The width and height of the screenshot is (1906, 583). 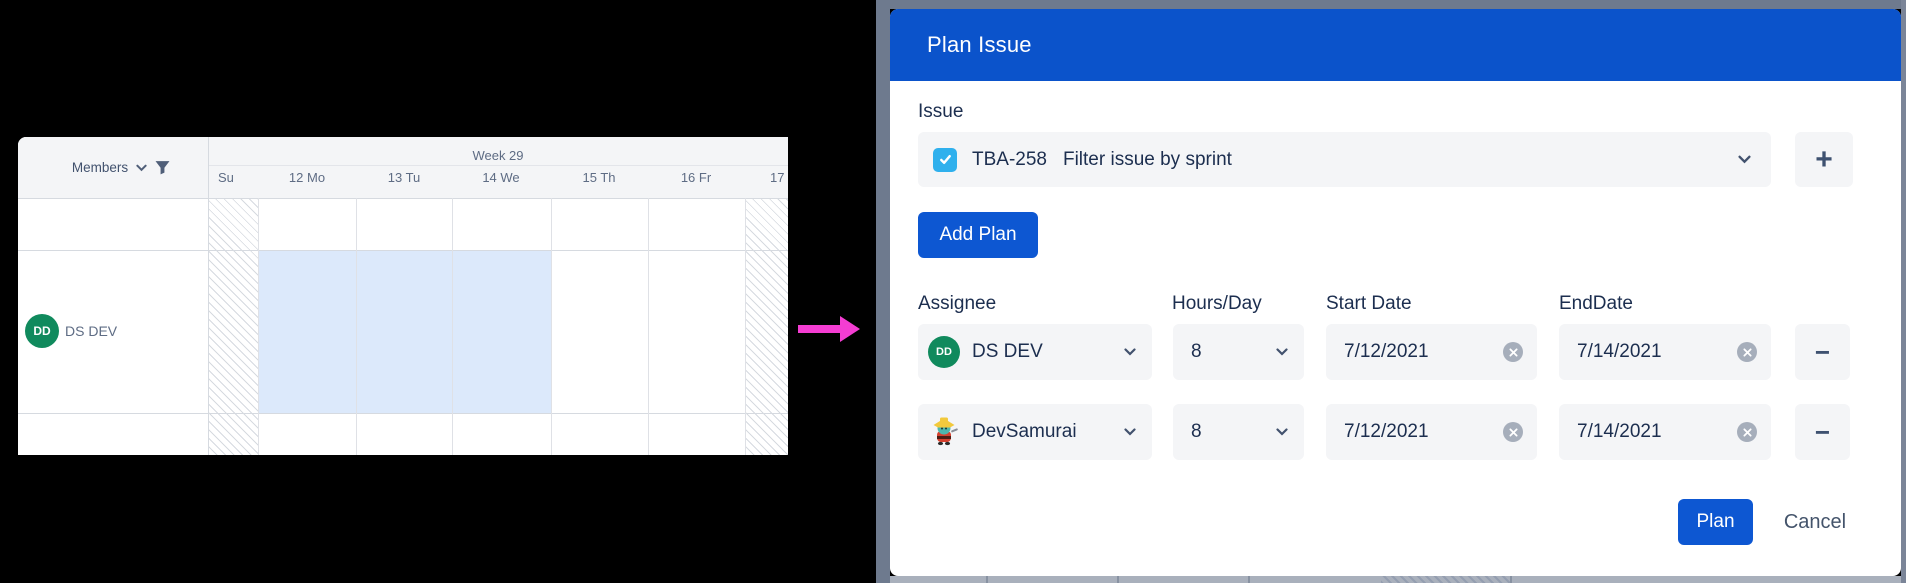 What do you see at coordinates (1369, 303) in the screenshot?
I see `column-start: Start Date` at bounding box center [1369, 303].